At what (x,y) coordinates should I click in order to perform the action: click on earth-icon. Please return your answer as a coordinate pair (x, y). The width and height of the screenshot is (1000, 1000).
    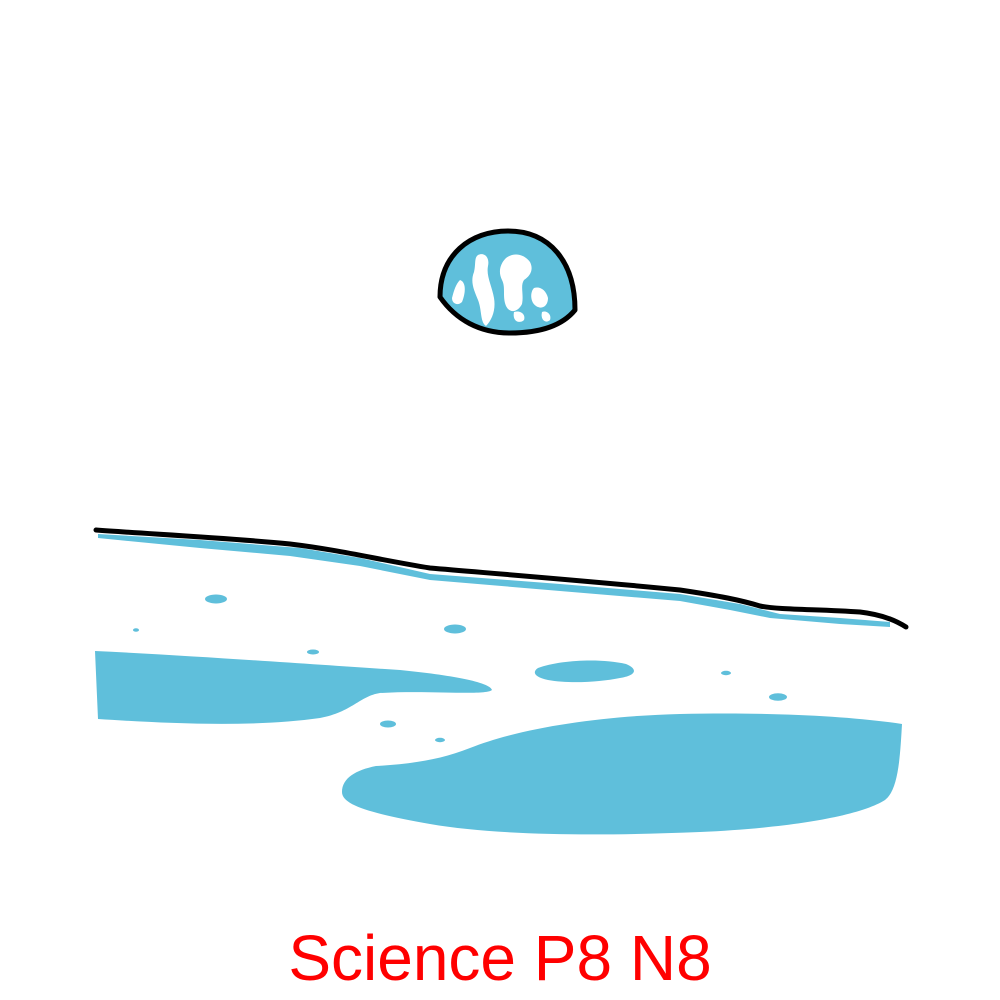
    Looking at the image, I should click on (507, 282).